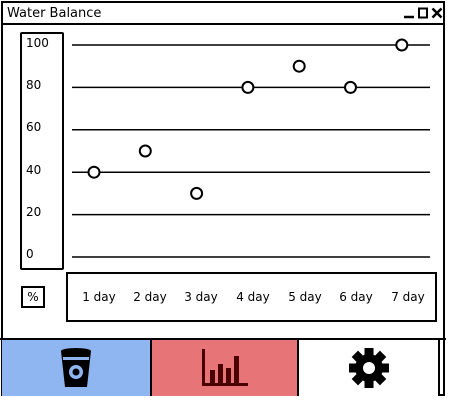  Describe the element at coordinates (409, 13) in the screenshot. I see `minimize-icon` at that location.